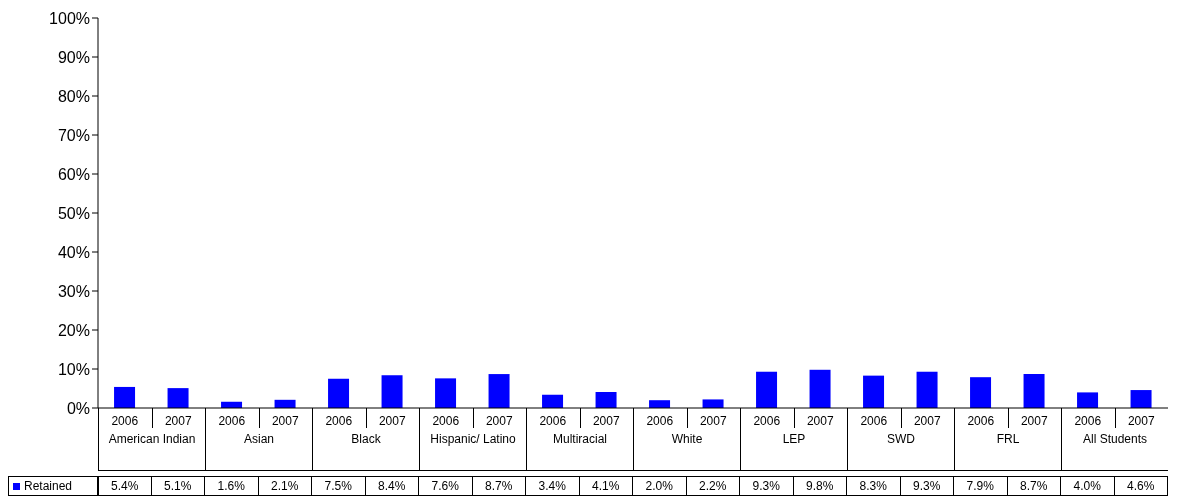 Image resolution: width=1204 pixels, height=504 pixels. I want to click on text: Asian, so click(258, 449).